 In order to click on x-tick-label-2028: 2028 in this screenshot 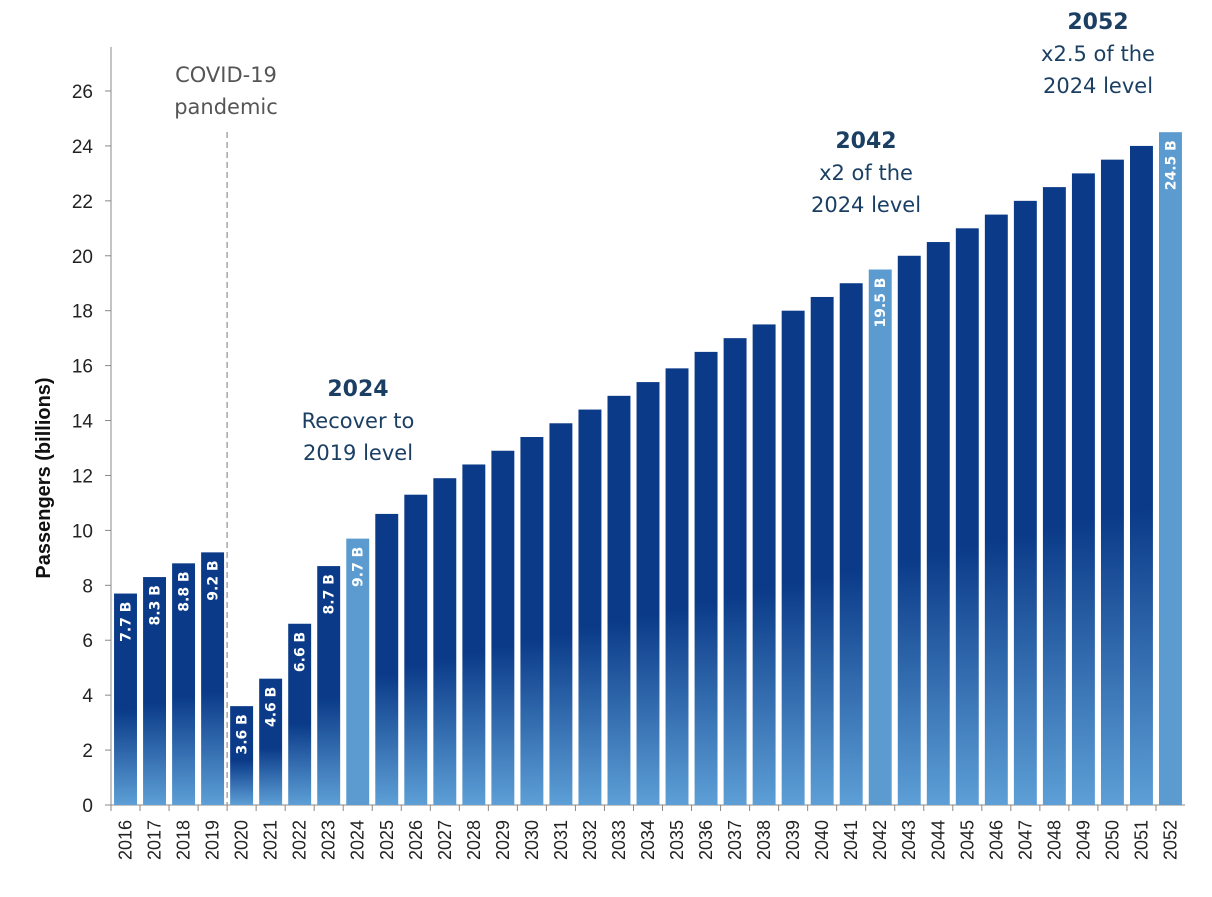, I will do `click(474, 840)`.